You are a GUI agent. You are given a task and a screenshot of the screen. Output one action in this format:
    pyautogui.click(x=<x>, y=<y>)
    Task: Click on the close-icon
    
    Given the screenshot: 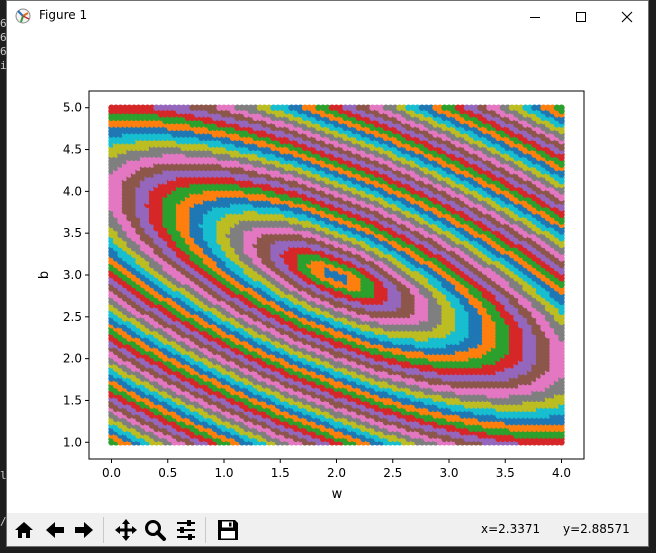 What is the action you would take?
    pyautogui.click(x=627, y=16)
    